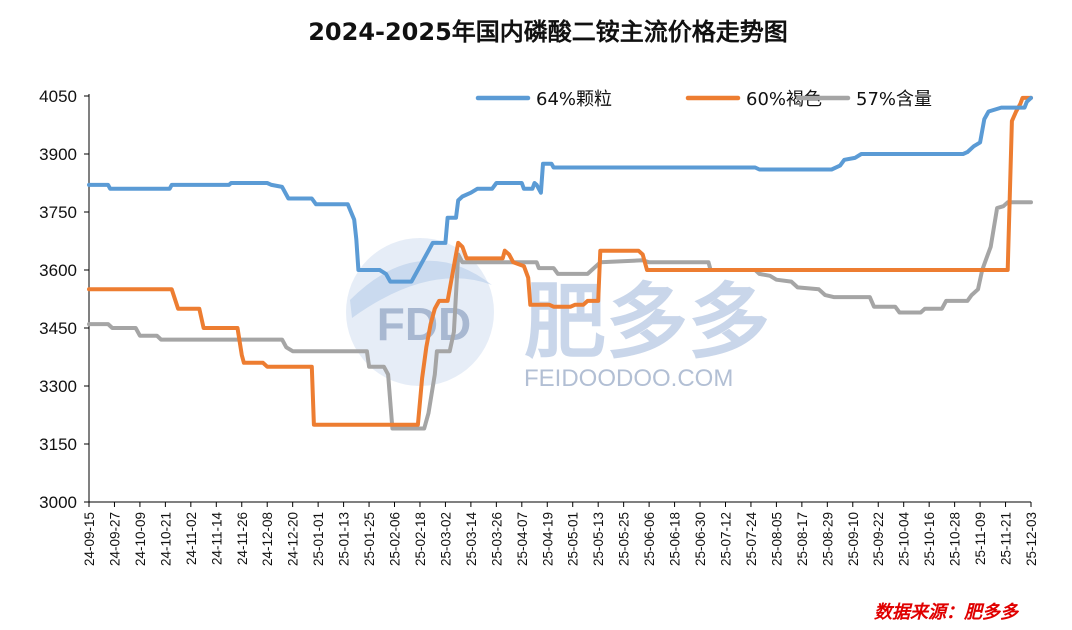 The height and width of the screenshot is (630, 1072). Describe the element at coordinates (191, 538) in the screenshot. I see `x-tick-label: 24-11-02` at that location.